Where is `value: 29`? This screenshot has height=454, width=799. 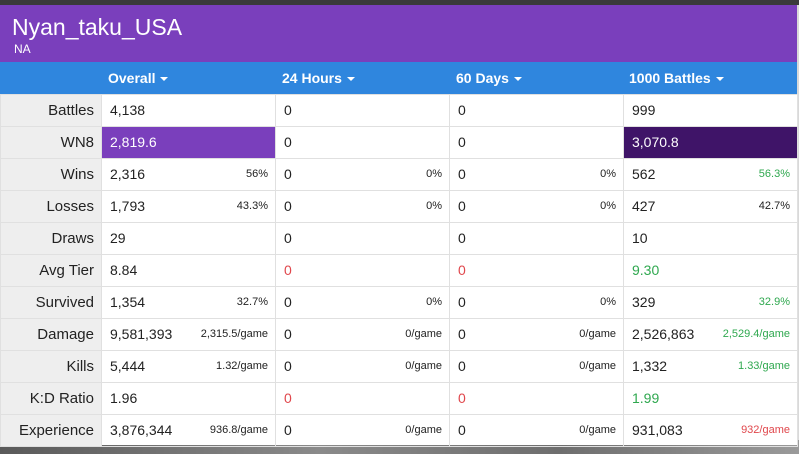 value: 29 is located at coordinates (118, 238).